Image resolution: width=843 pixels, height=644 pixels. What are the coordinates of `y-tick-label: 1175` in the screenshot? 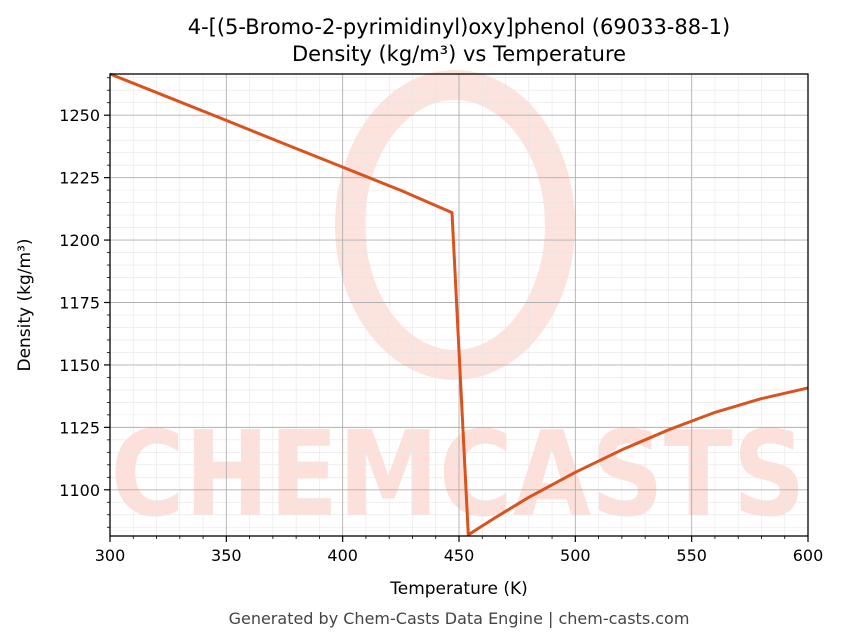 It's located at (79, 303).